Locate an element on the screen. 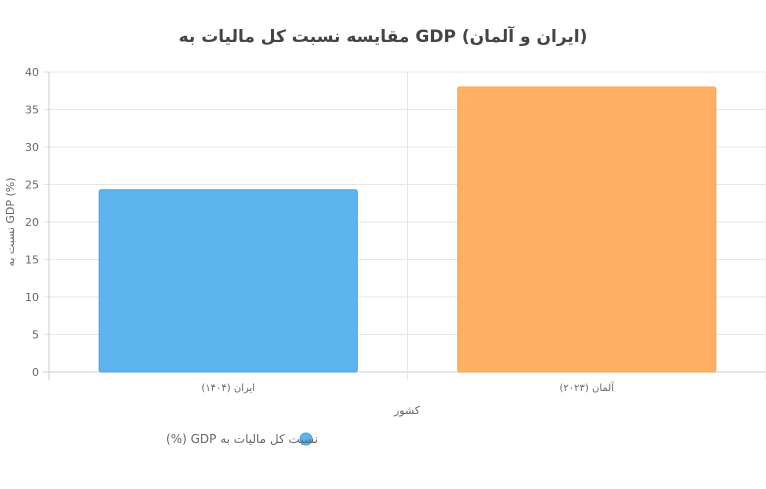 This screenshot has height=489, width=766. y-tick-label: 0 is located at coordinates (35, 372).